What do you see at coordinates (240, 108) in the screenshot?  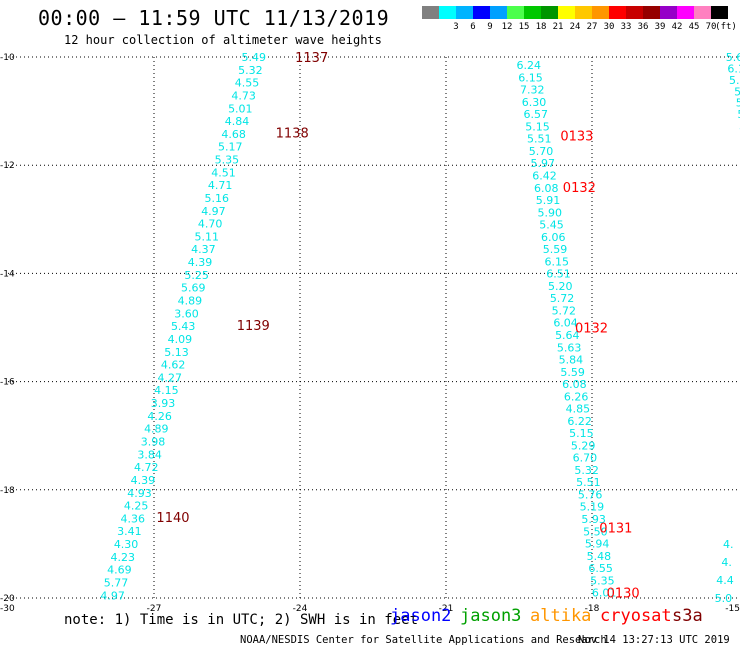 I see `wave-height-value: 5.01` at bounding box center [240, 108].